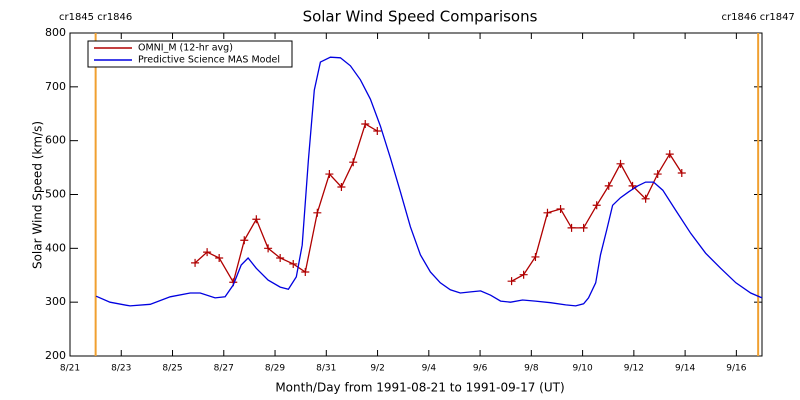 This screenshot has height=400, width=800. I want to click on rotation-label: cr1845 cr1846, so click(95, 17).